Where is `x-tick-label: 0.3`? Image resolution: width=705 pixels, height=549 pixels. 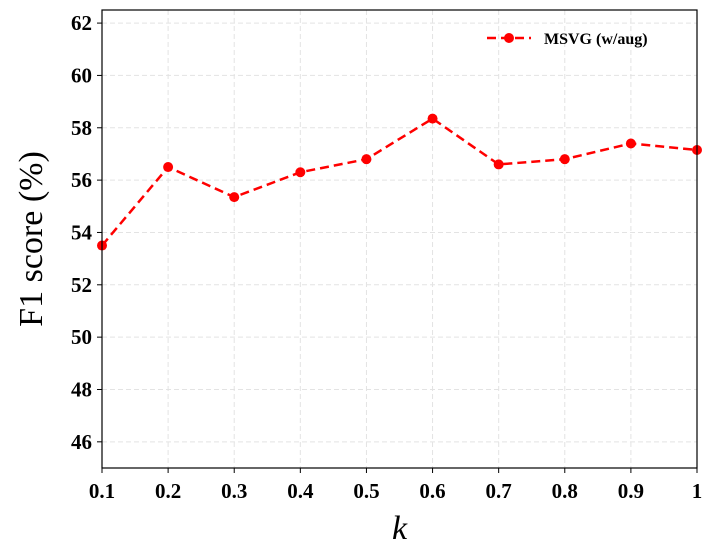
x-tick-label: 0.3 is located at coordinates (234, 491).